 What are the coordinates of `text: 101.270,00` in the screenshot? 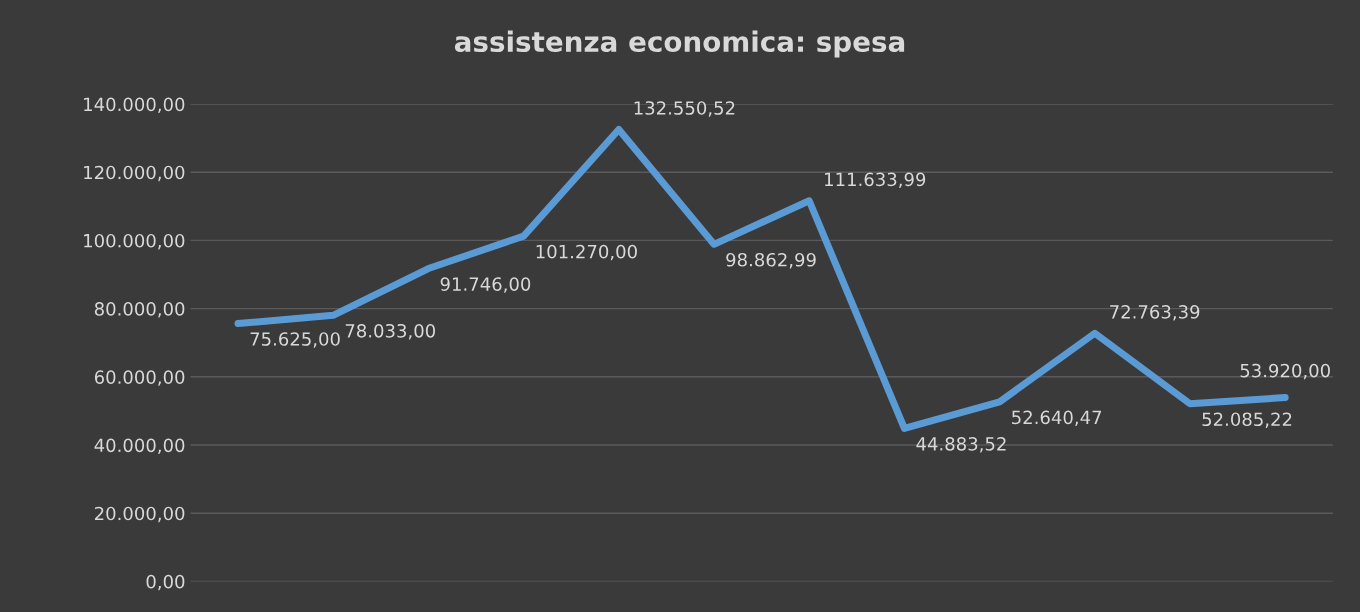 It's located at (586, 252).